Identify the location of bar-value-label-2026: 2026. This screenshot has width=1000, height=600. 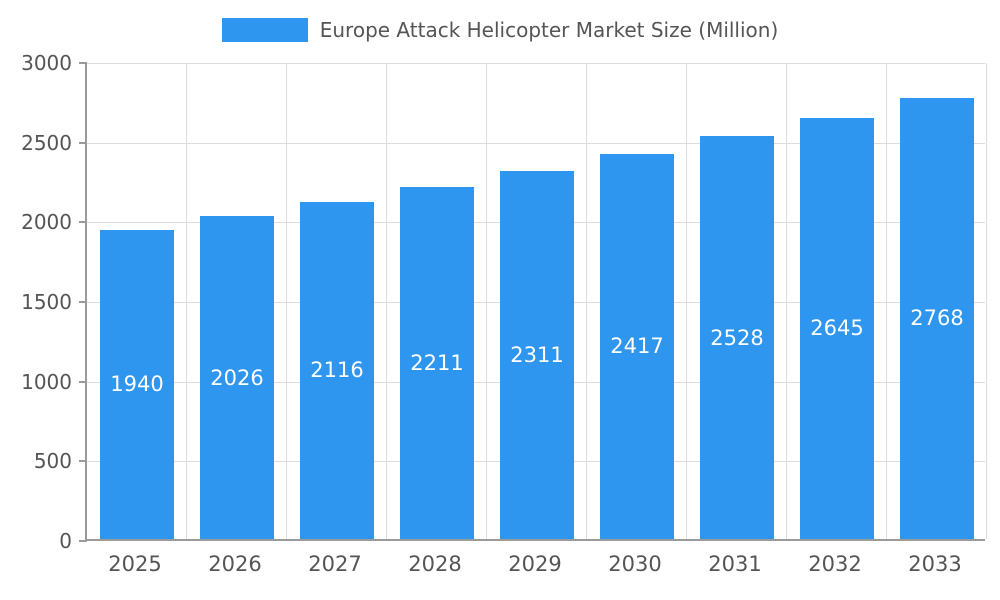
(237, 377).